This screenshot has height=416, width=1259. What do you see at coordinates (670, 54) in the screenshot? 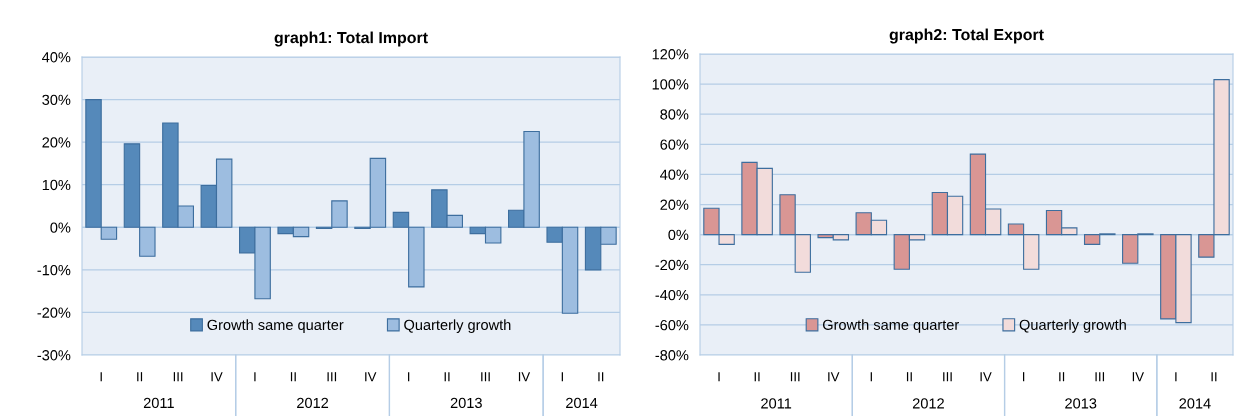
I see `y-tick-label: 120%` at bounding box center [670, 54].